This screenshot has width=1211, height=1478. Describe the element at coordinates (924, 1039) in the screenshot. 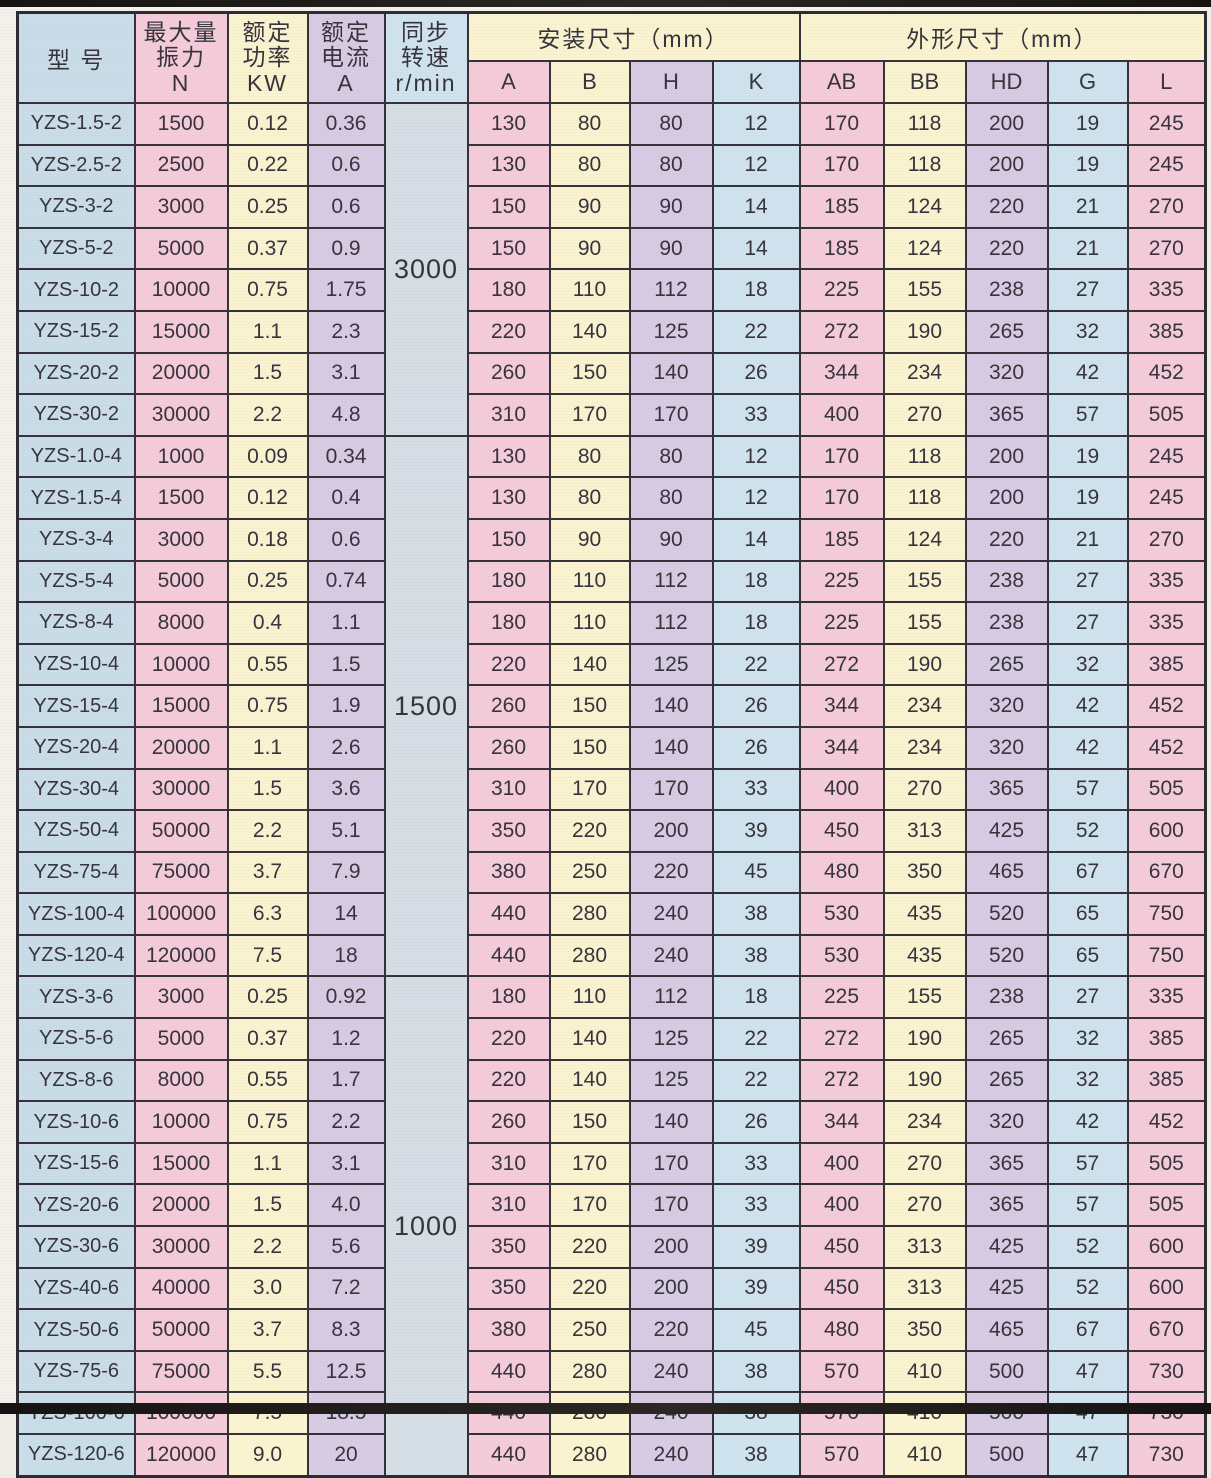

I see `dim-cell-BB: 190` at that location.